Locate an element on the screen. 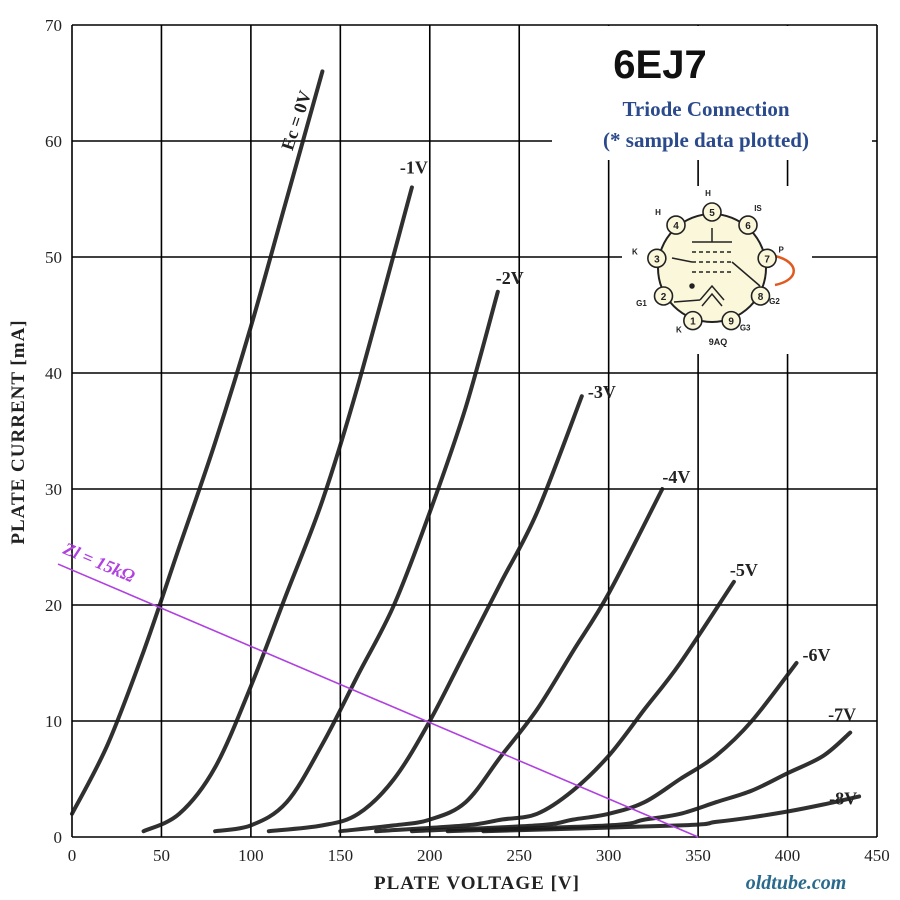 This screenshot has height=900, width=900. pin-number: 5 is located at coordinates (712, 213).